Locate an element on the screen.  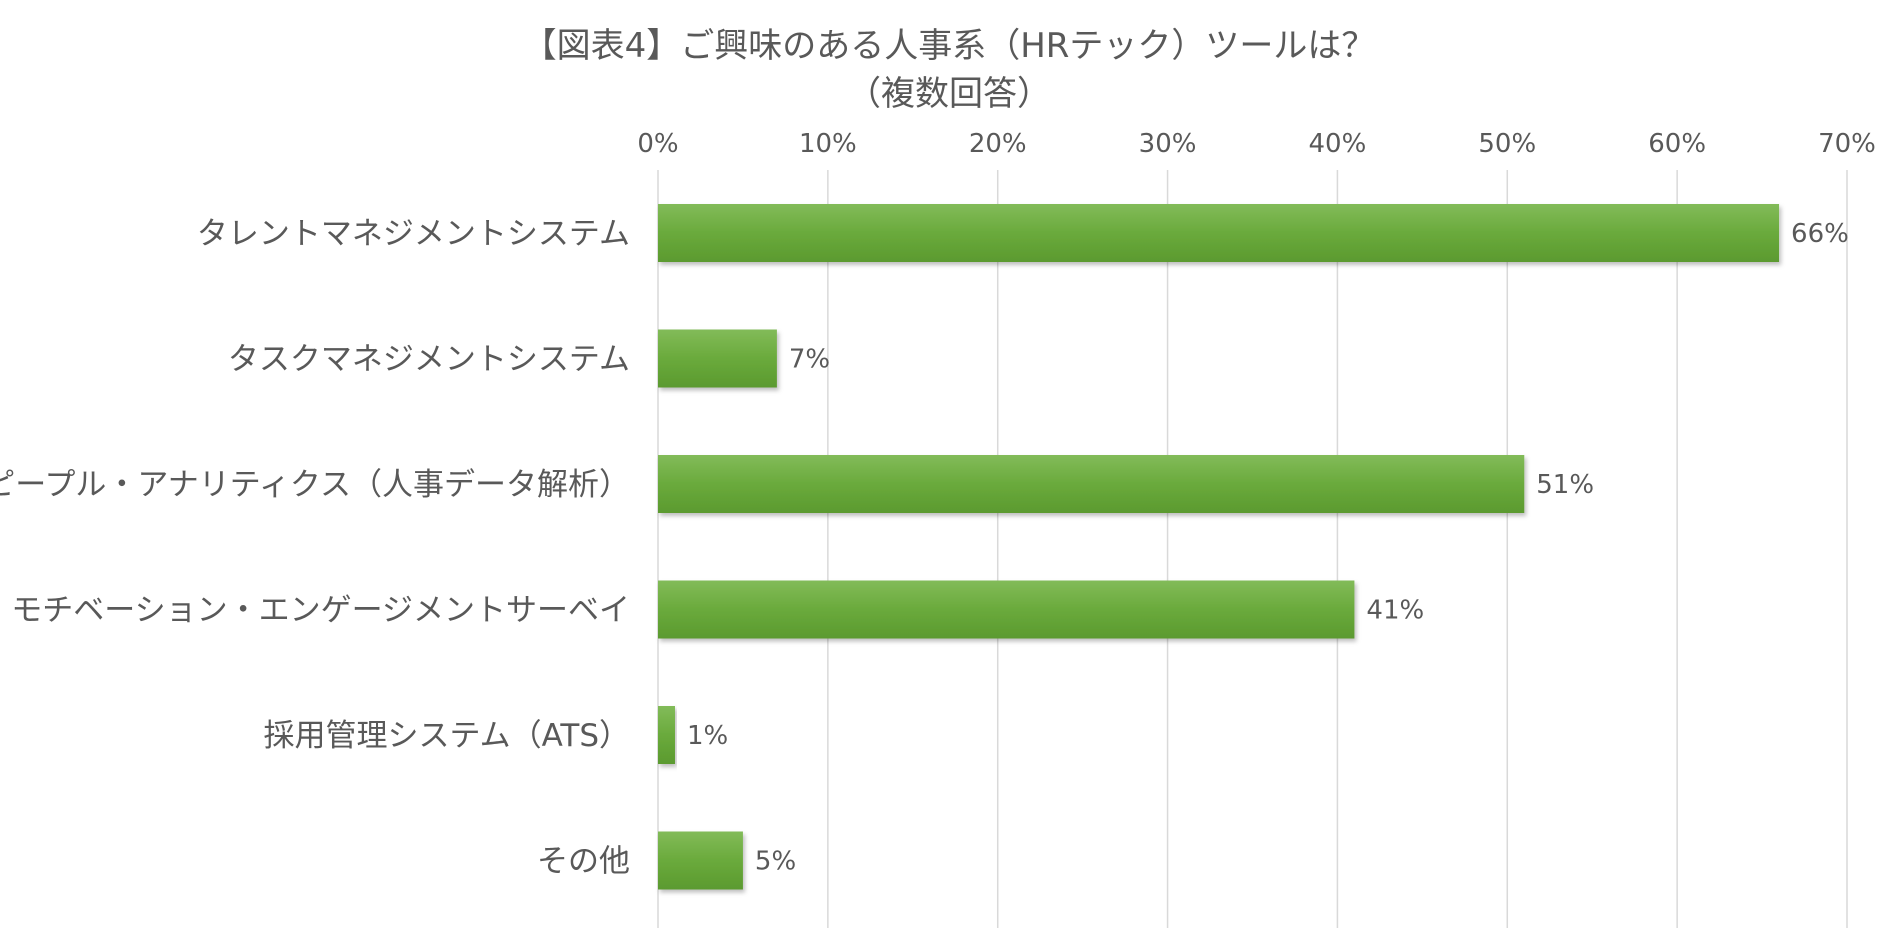
x-tick-label: 20% is located at coordinates (998, 144).